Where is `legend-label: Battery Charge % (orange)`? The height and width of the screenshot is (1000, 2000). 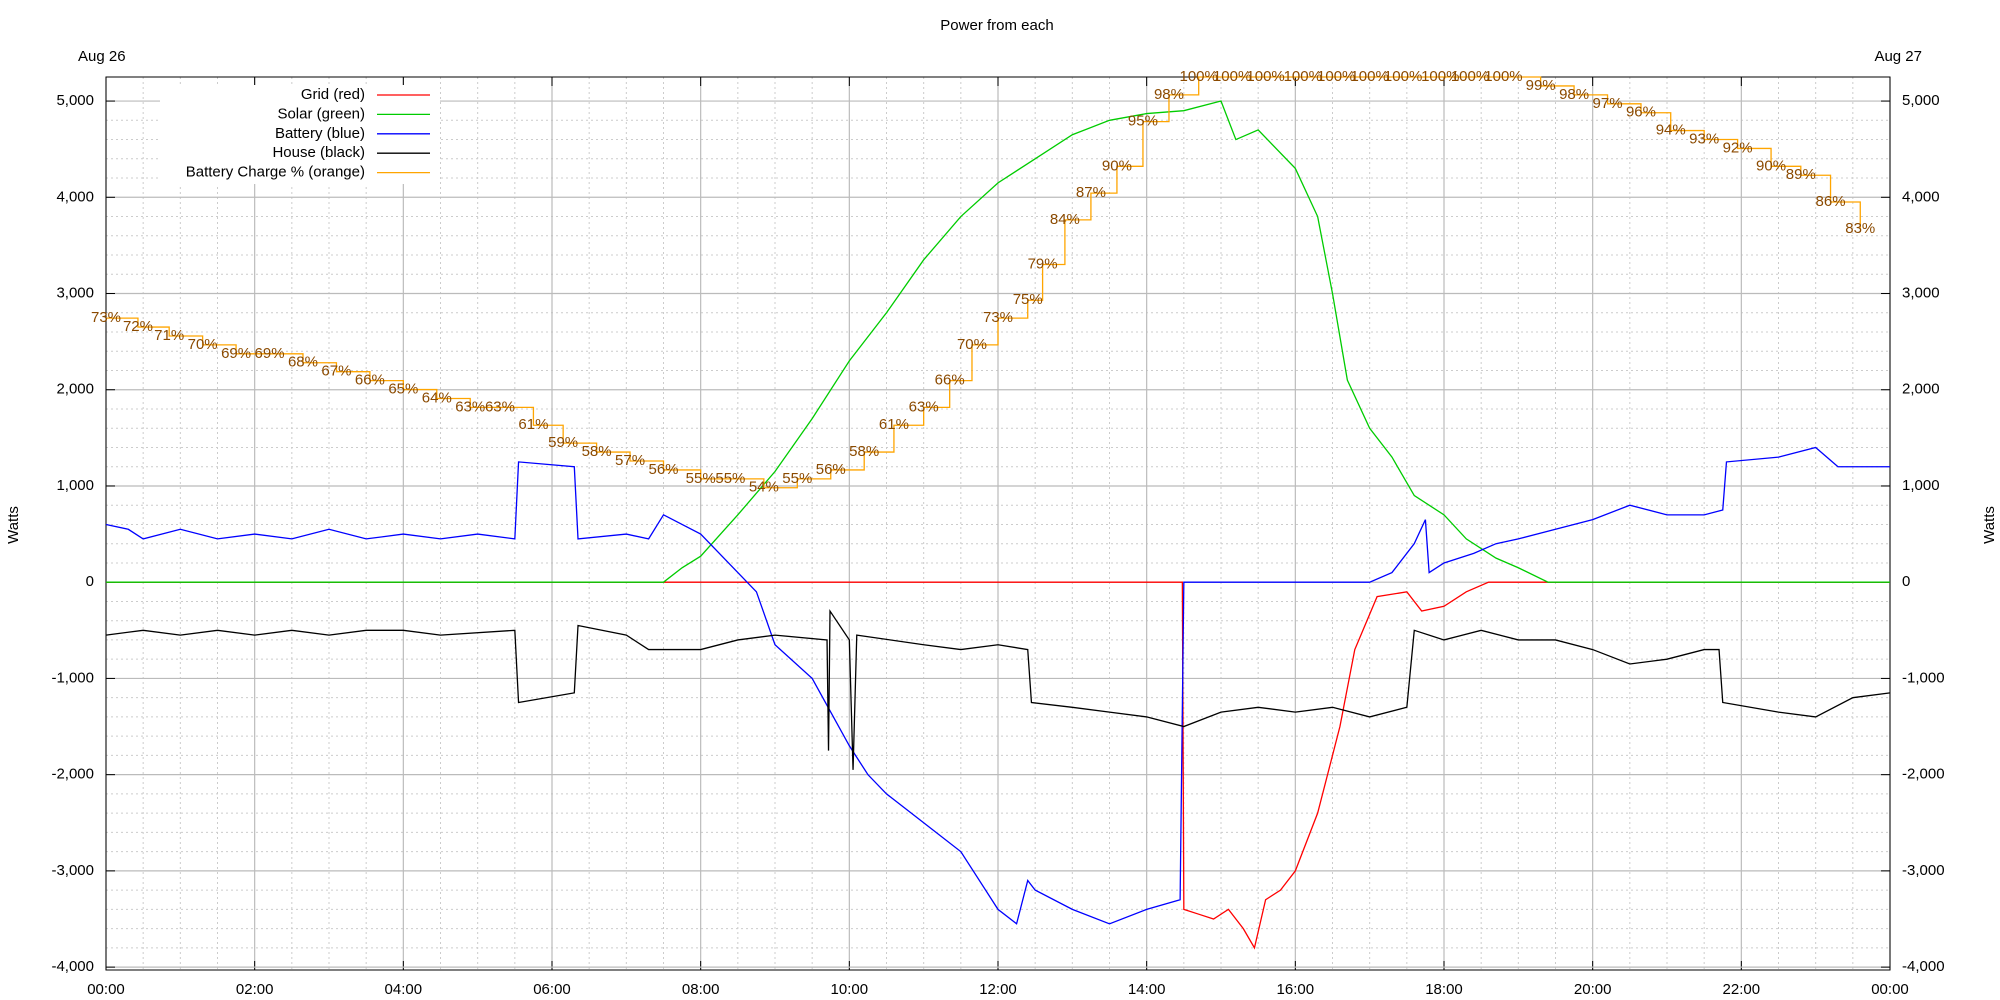 legend-label: Battery Charge % (orange) is located at coordinates (275, 172).